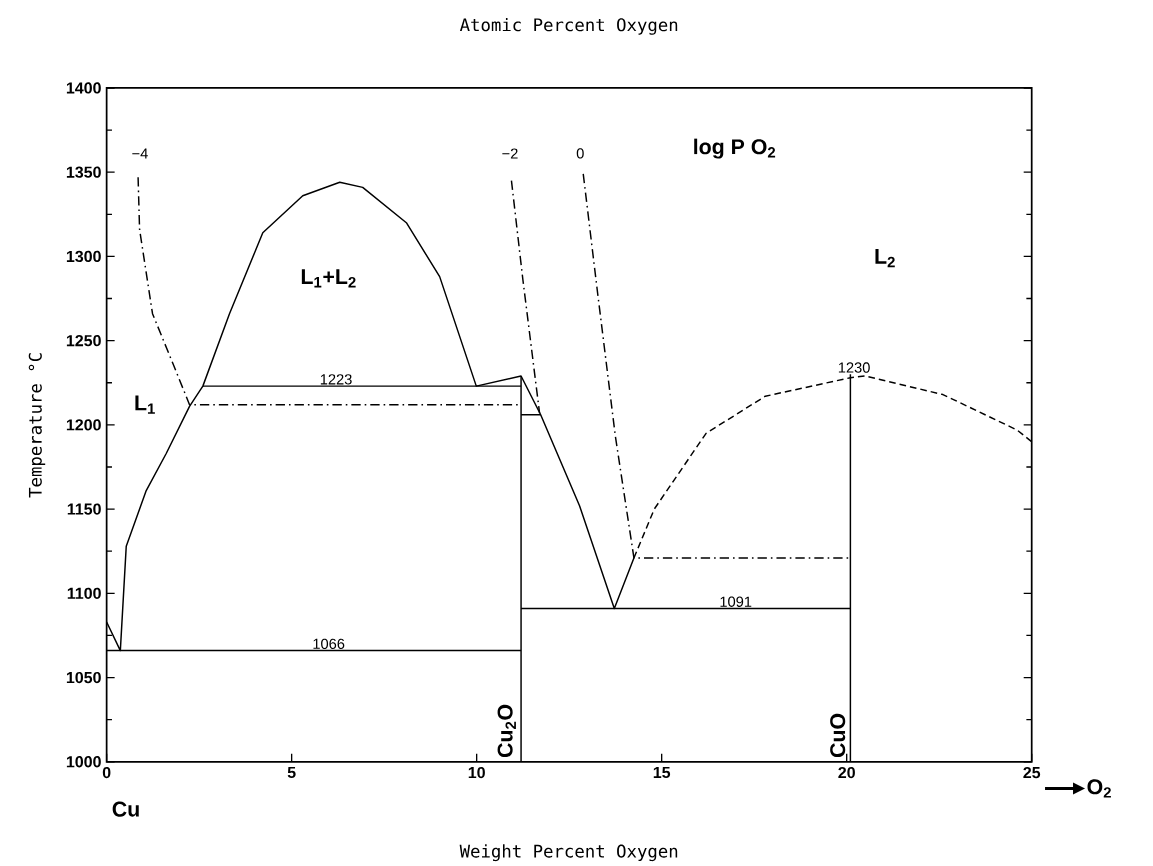 Image resolution: width=1153 pixels, height=866 pixels. What do you see at coordinates (838, 735) in the screenshot?
I see `annotation: CuO` at bounding box center [838, 735].